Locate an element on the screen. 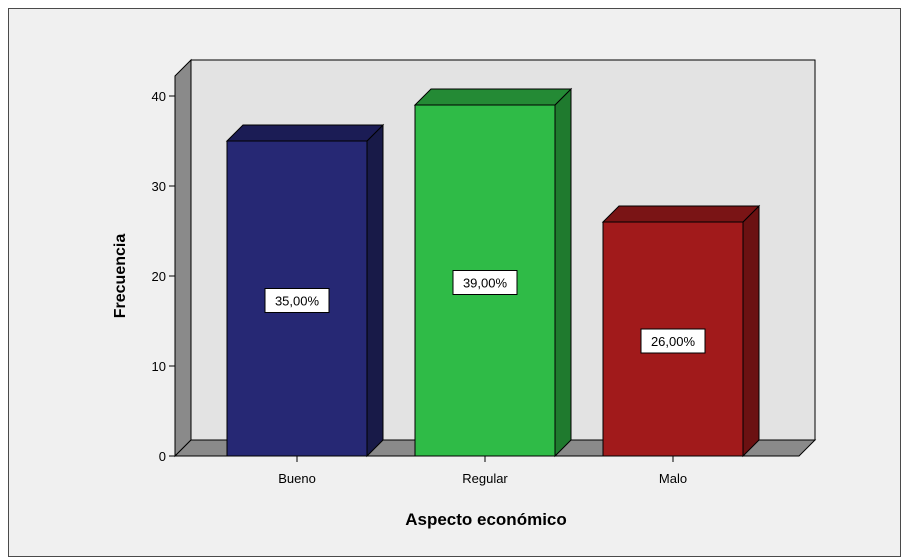  bar-group: 26,00% is located at coordinates (681, 331).